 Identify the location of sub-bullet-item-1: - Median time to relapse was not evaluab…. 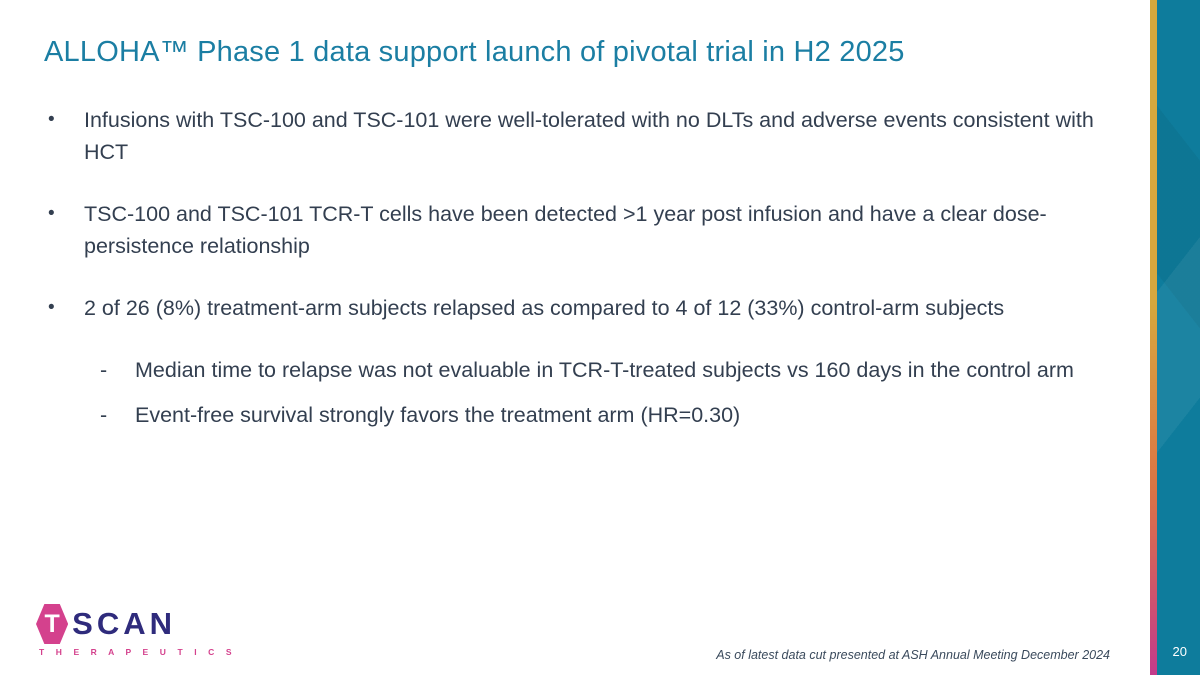
(620, 370).